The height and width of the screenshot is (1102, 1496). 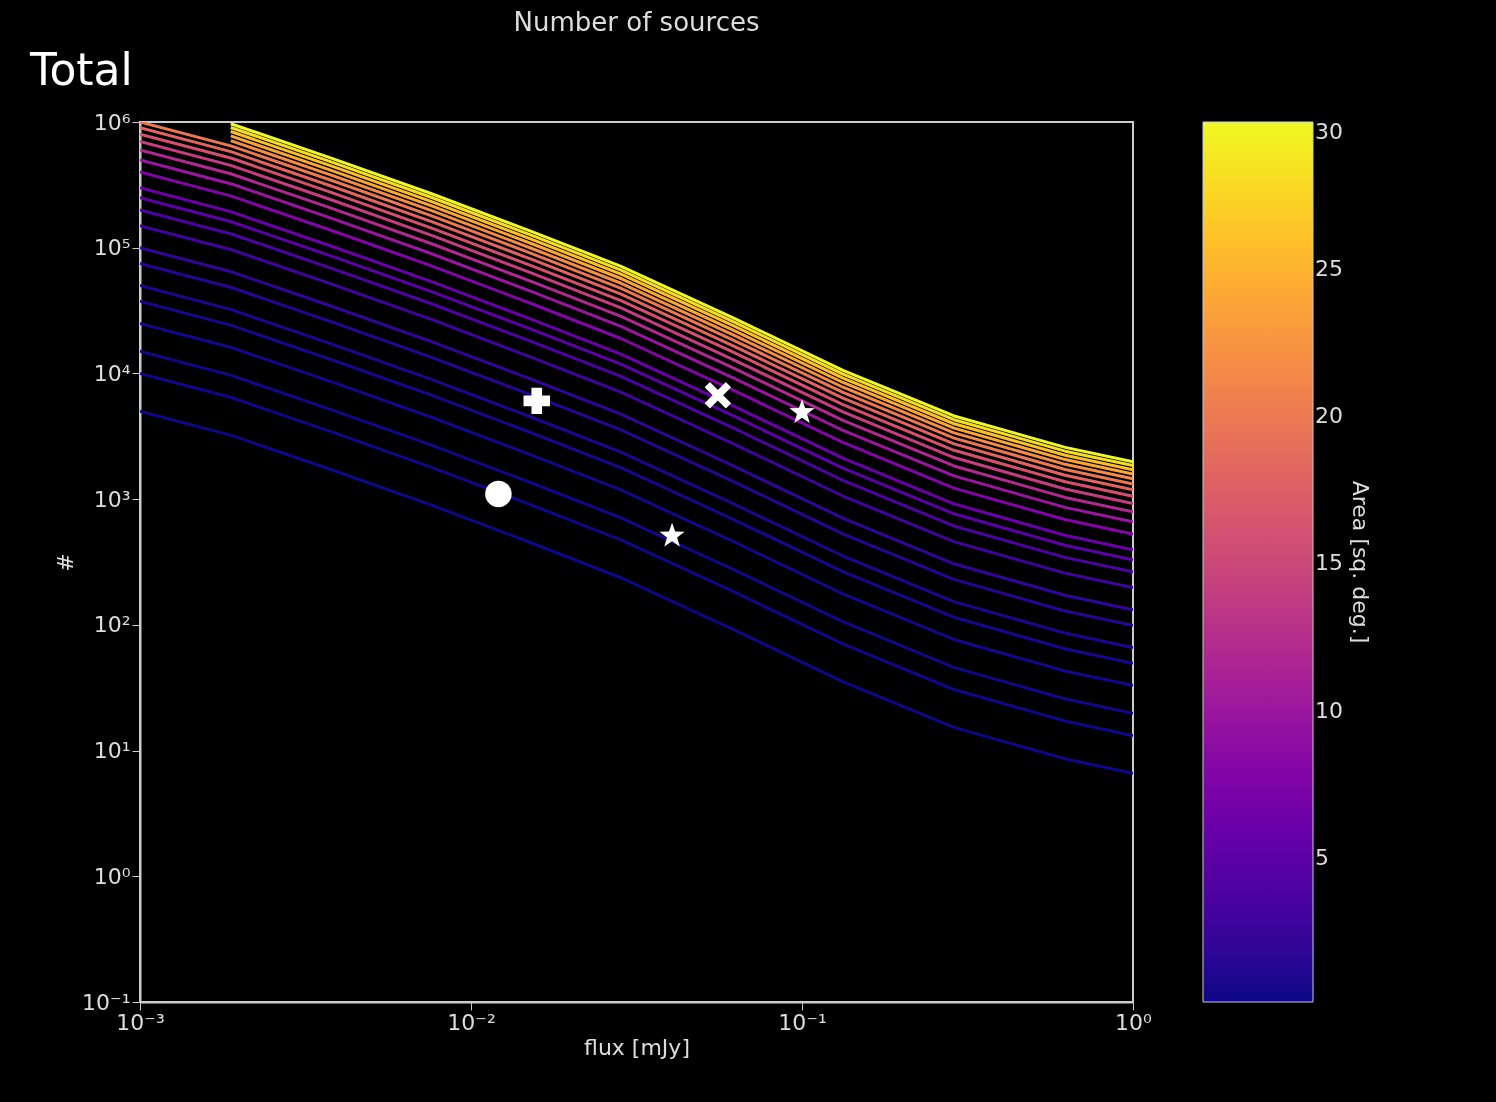 I want to click on y-tick-label: 10⁶, so click(x=112, y=122).